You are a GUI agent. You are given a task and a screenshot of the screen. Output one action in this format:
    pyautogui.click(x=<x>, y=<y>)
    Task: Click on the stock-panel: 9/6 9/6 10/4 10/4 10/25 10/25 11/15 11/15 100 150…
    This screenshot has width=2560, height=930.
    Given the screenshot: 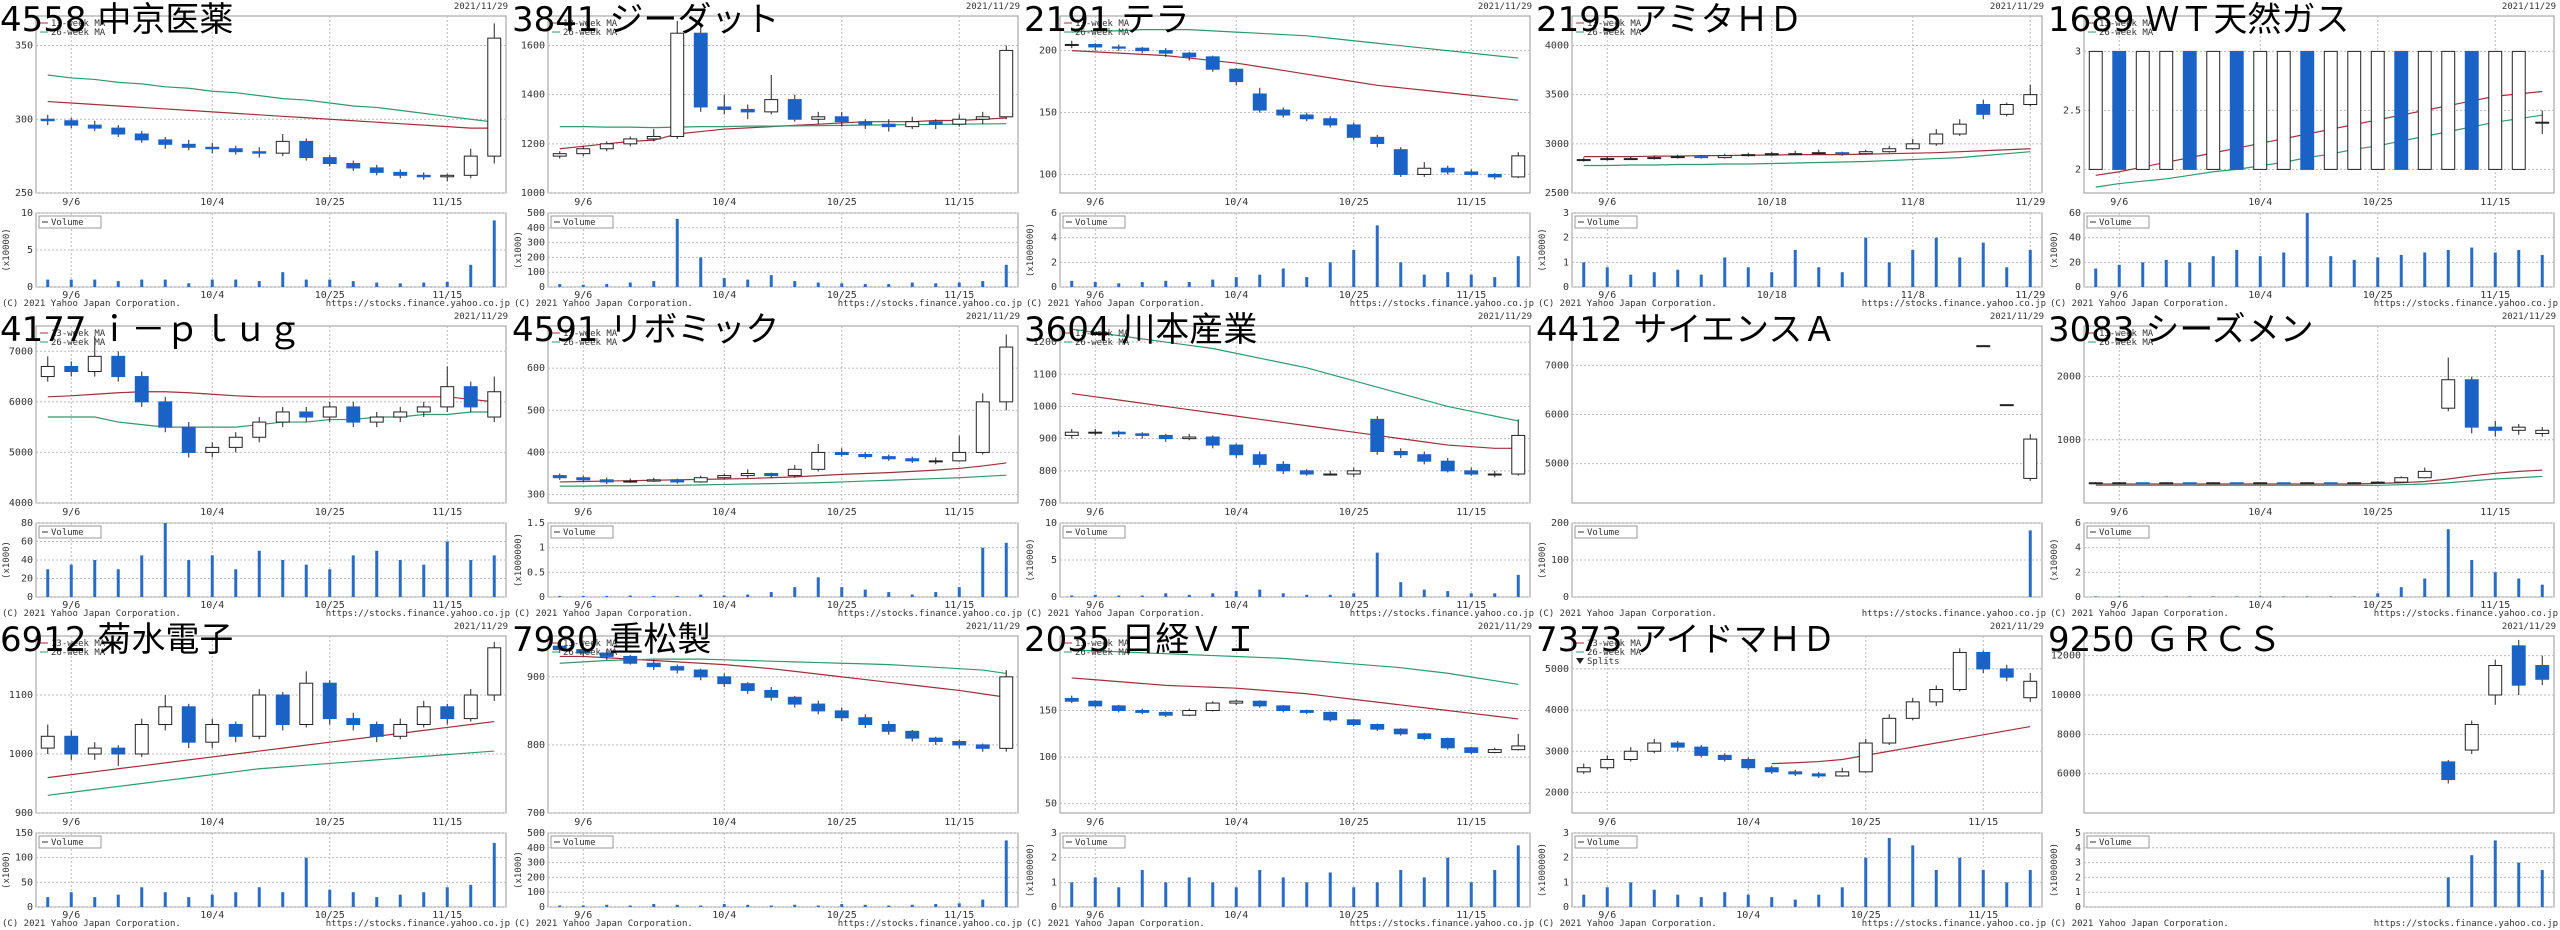 What is the action you would take?
    pyautogui.click(x=1280, y=155)
    